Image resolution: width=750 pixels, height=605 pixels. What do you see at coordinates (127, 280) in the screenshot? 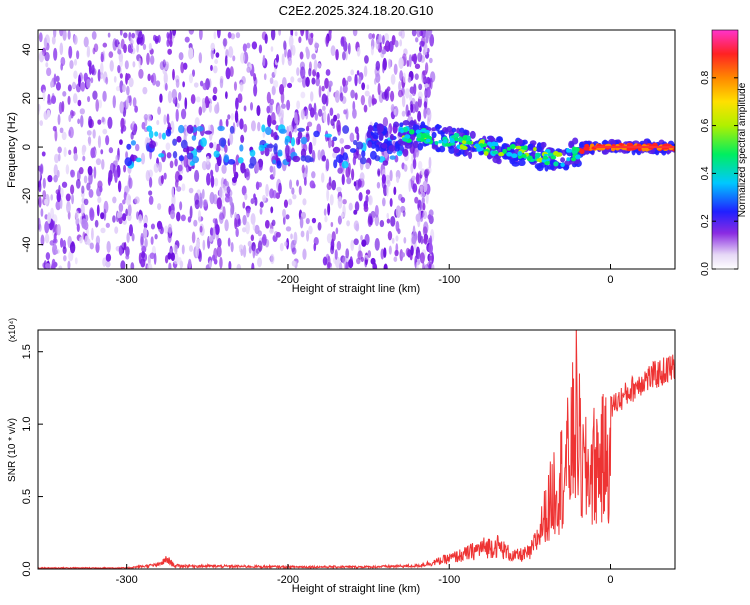
I see `spectrogram-xtick-label-0: -300` at bounding box center [127, 280].